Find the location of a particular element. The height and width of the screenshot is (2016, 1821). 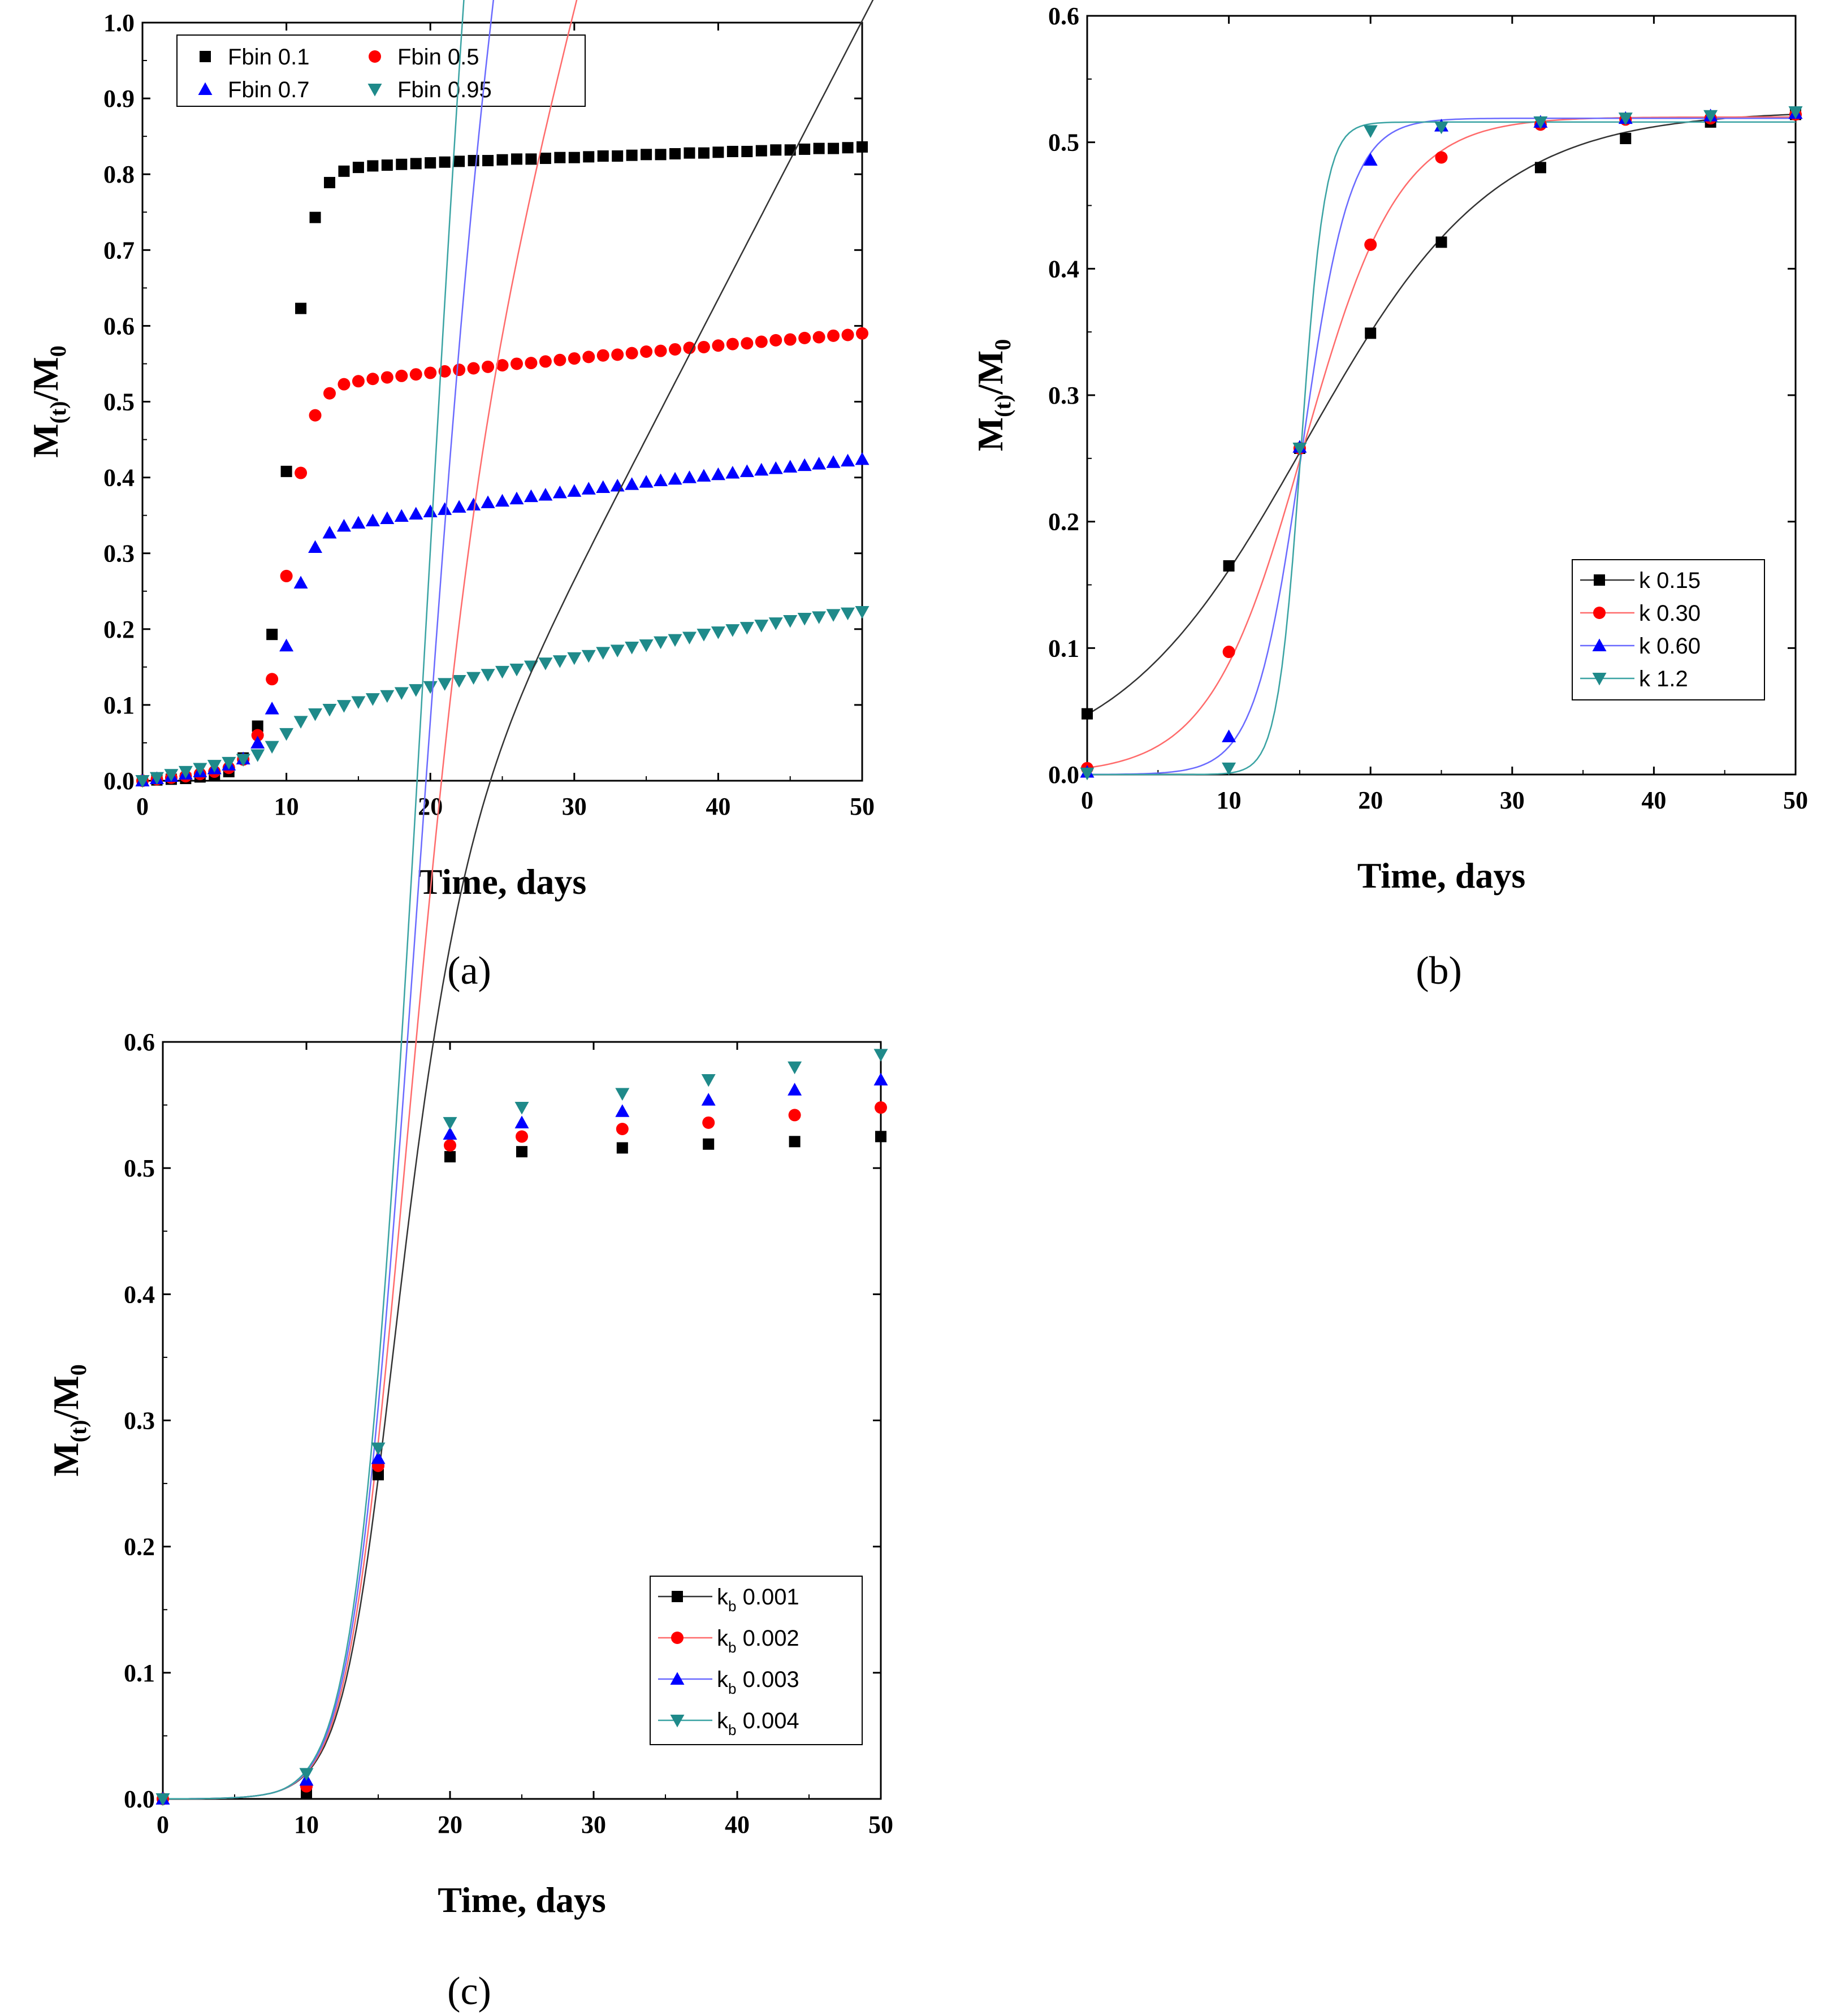

y-tick-label: 0.2 is located at coordinates (140, 1547).